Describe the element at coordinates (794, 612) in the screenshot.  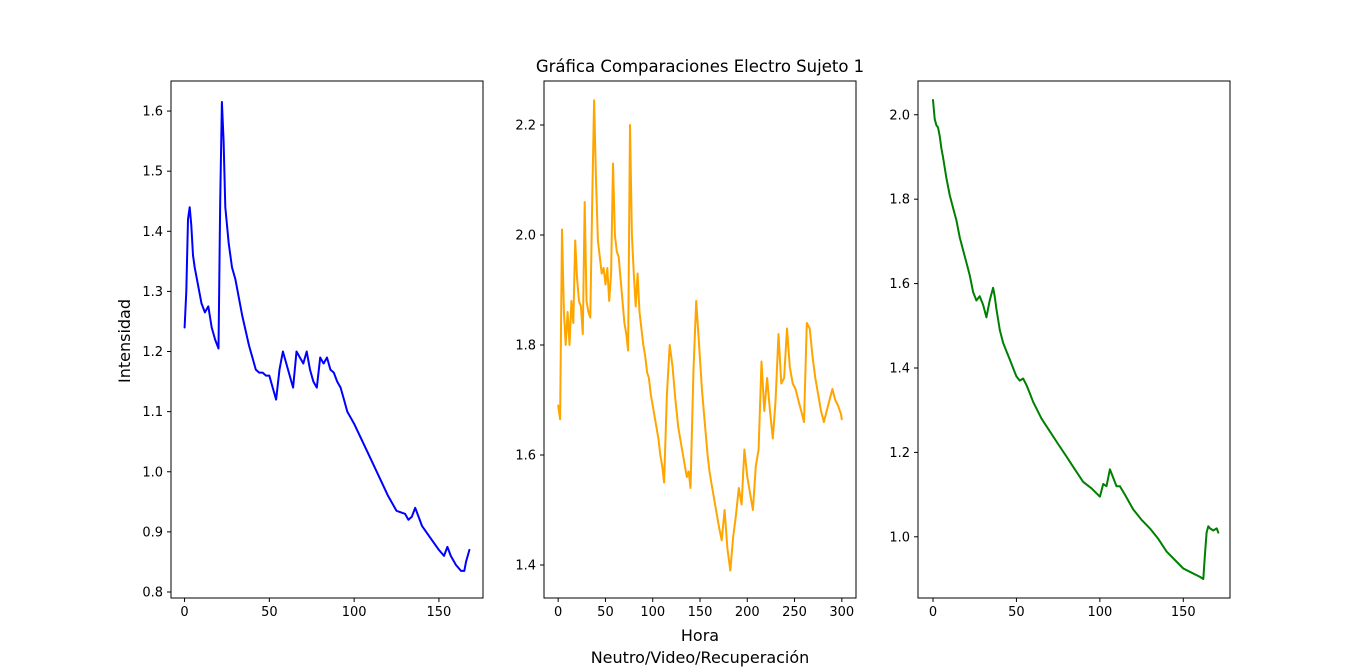
I see `x-tick-label: 250` at that location.